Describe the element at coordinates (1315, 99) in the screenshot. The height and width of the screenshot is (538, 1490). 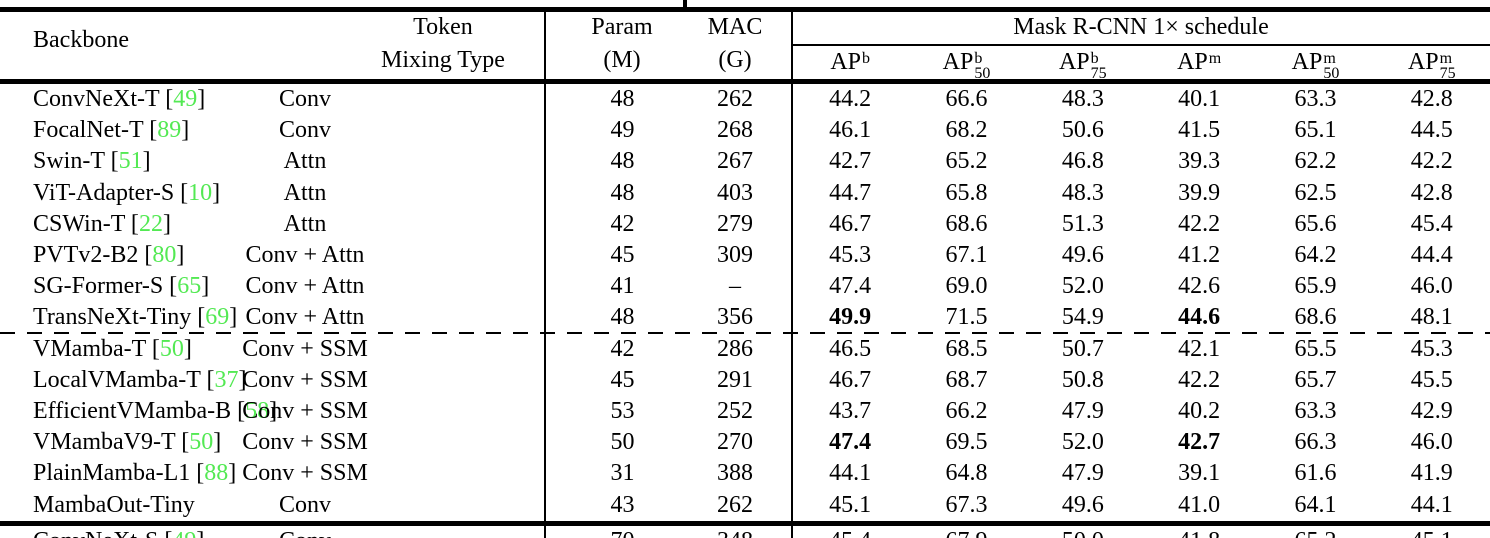
I see `ap-value-cell: 63.3` at that location.